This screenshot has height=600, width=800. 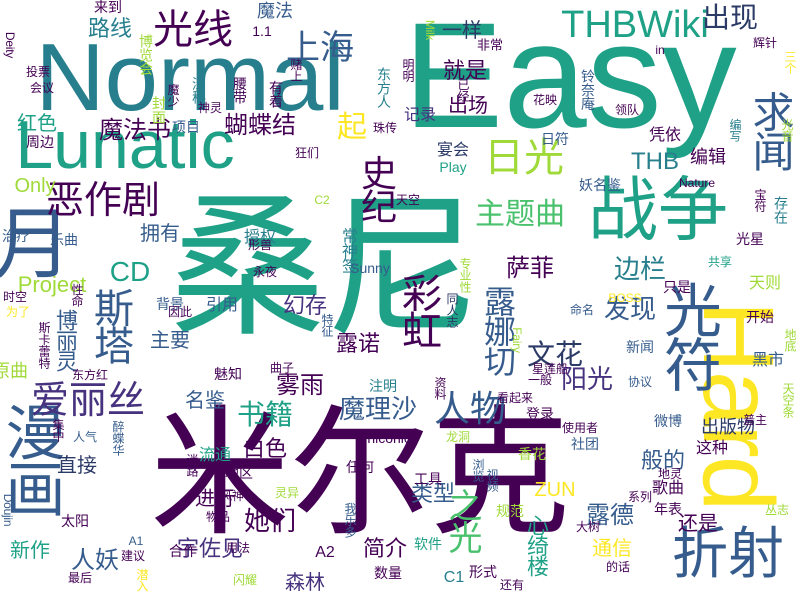 What do you see at coordinates (670, 474) in the screenshot?
I see `cloud-word: 地灵` at bounding box center [670, 474].